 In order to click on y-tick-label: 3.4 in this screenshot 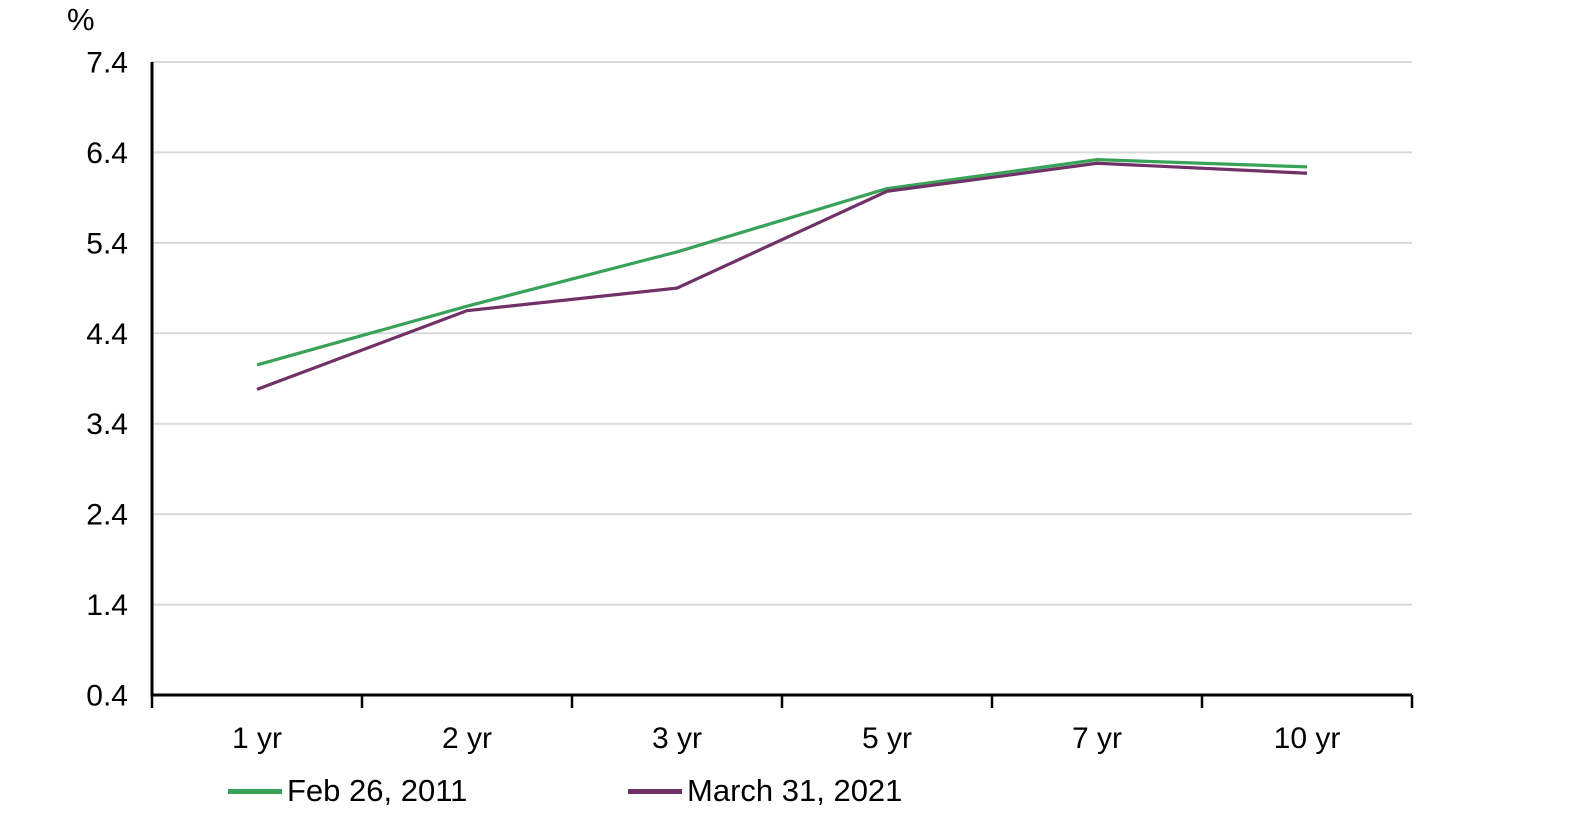, I will do `click(107, 424)`.